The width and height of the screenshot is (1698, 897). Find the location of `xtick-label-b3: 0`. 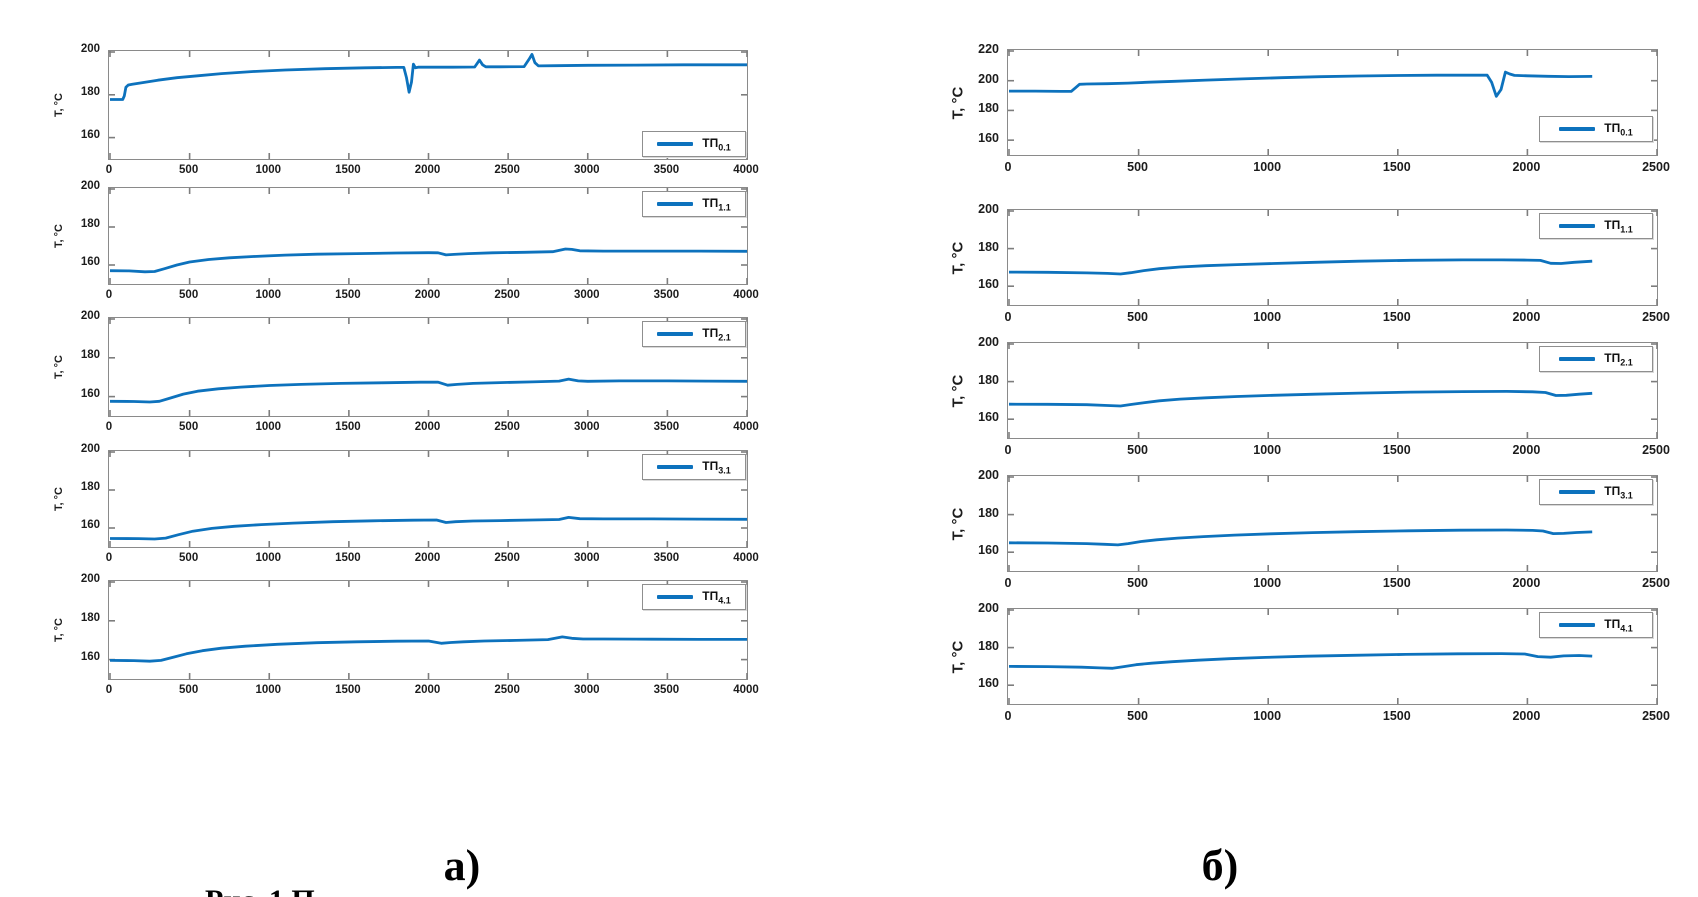

xtick-label-b3: 0 is located at coordinates (1008, 583).